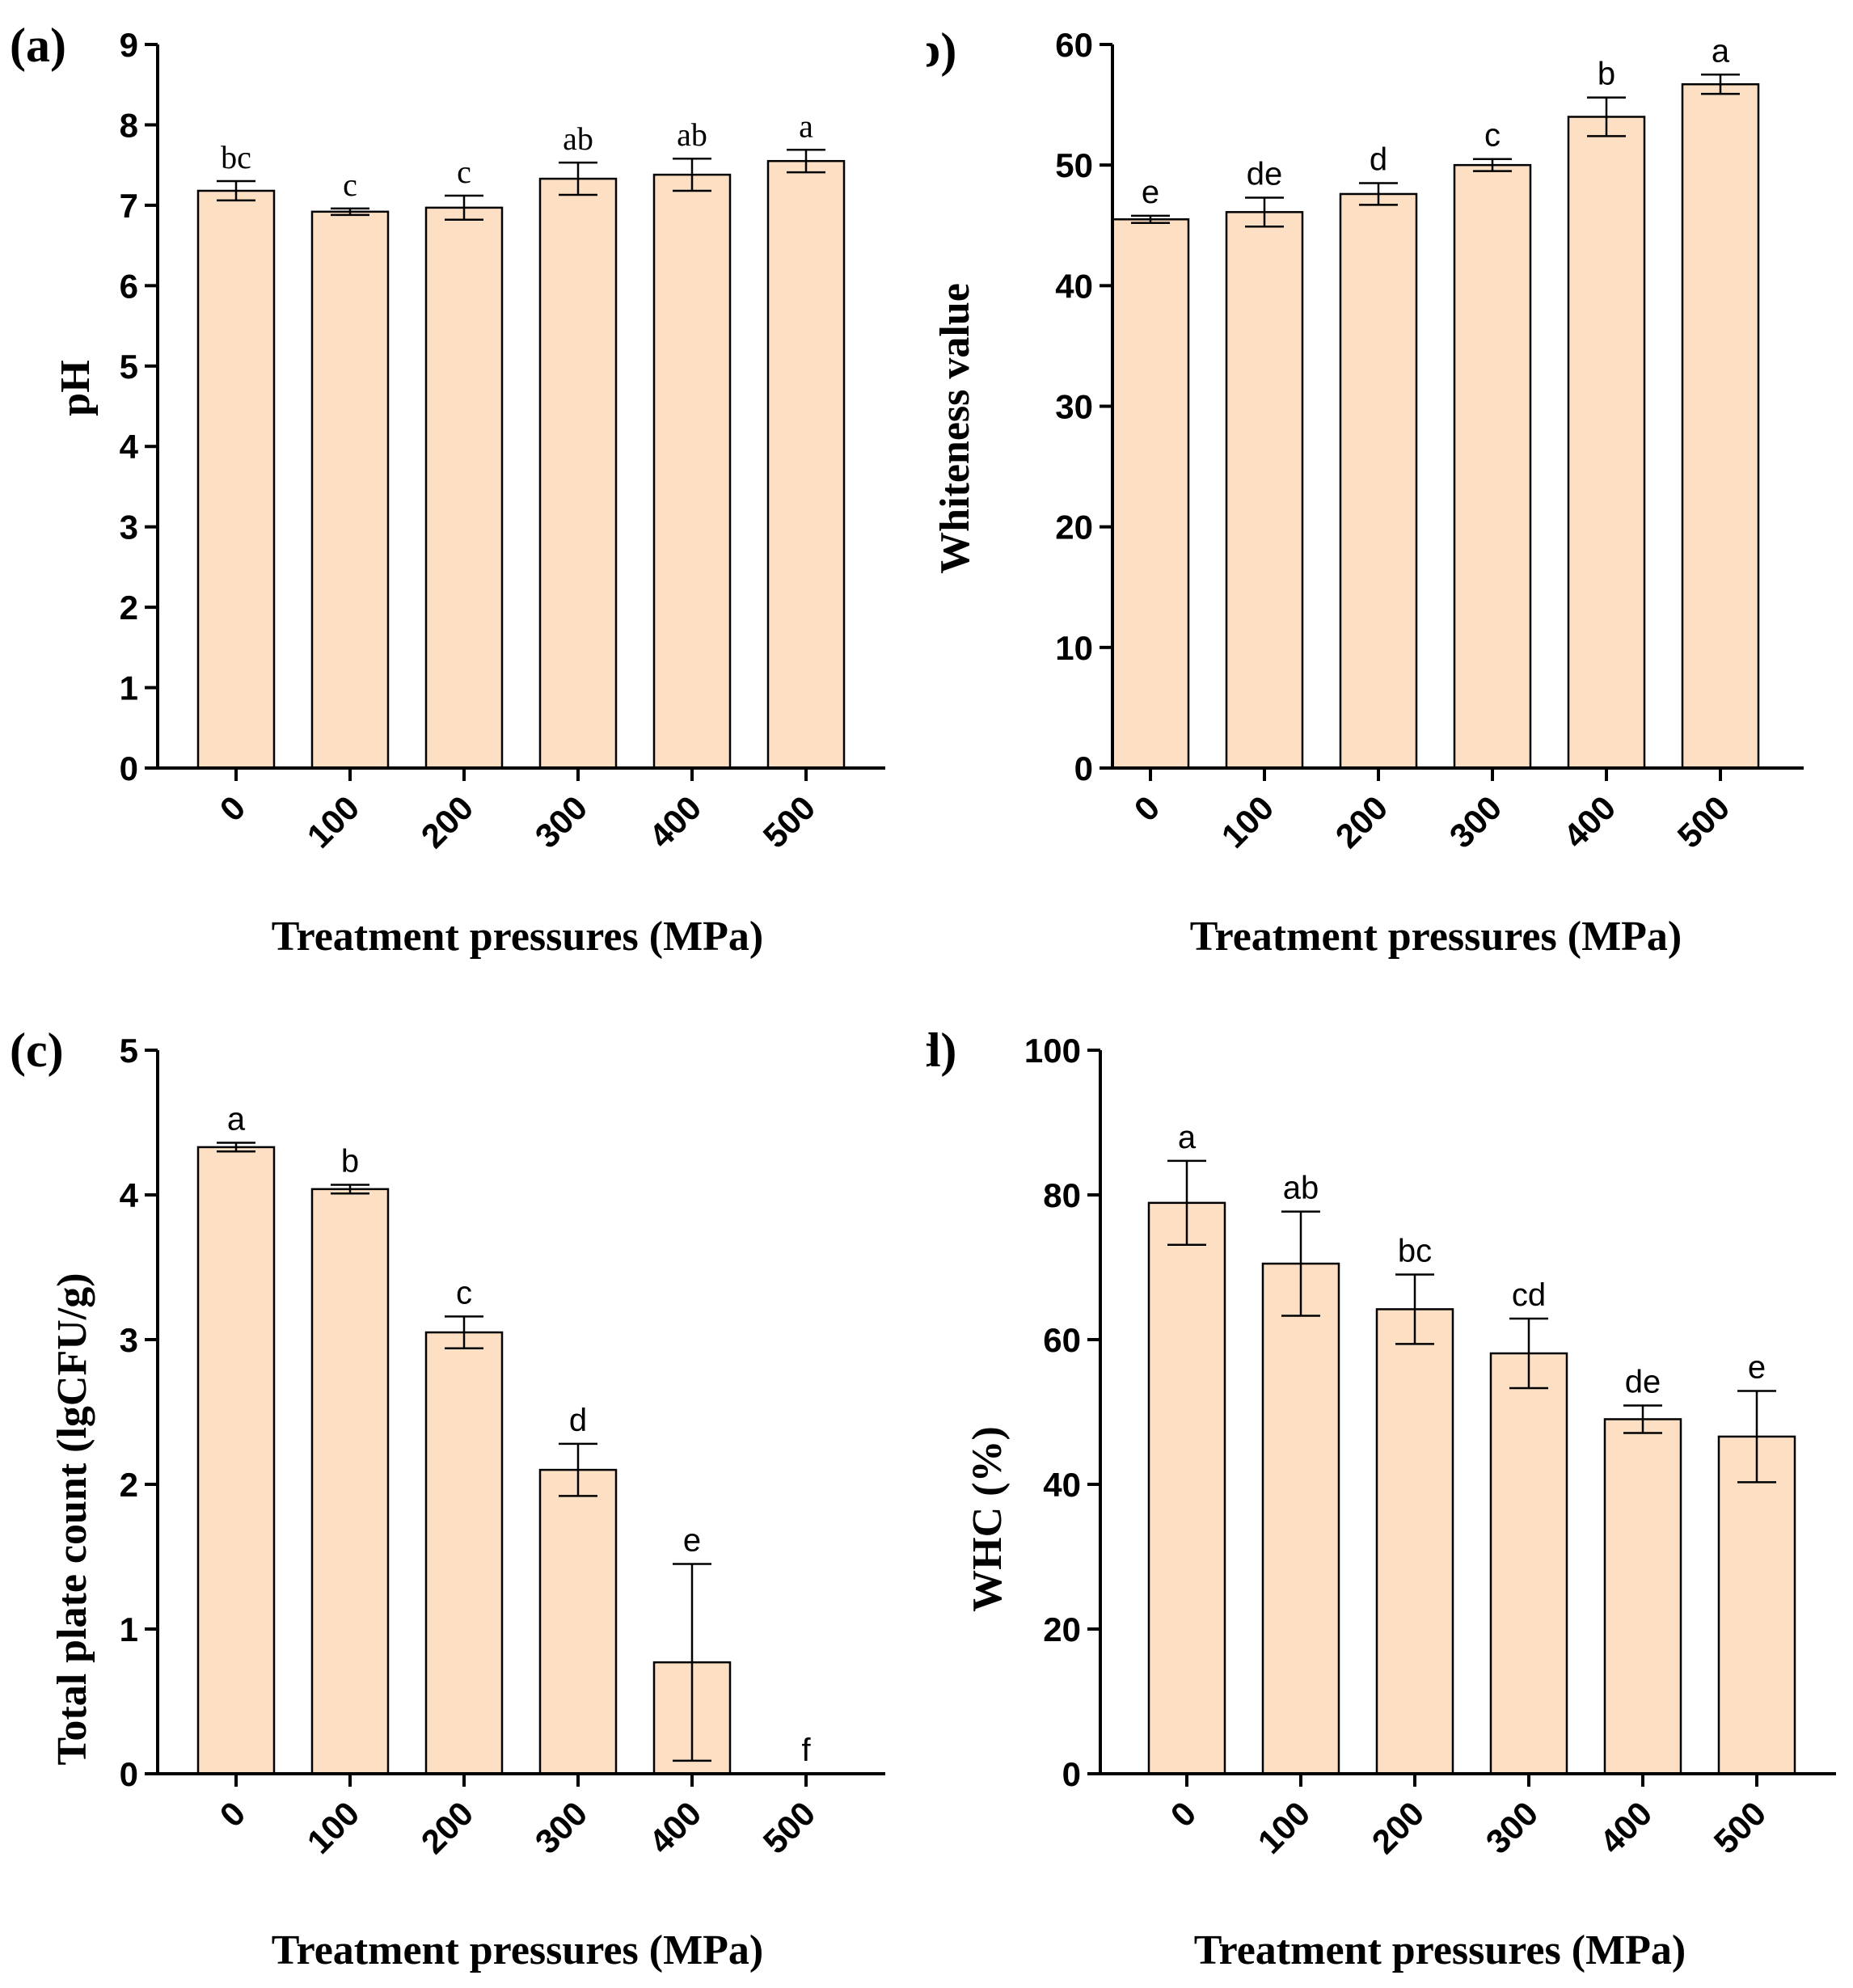 This screenshot has height=1988, width=1853. I want to click on y-tick-label: 7, so click(129, 206).